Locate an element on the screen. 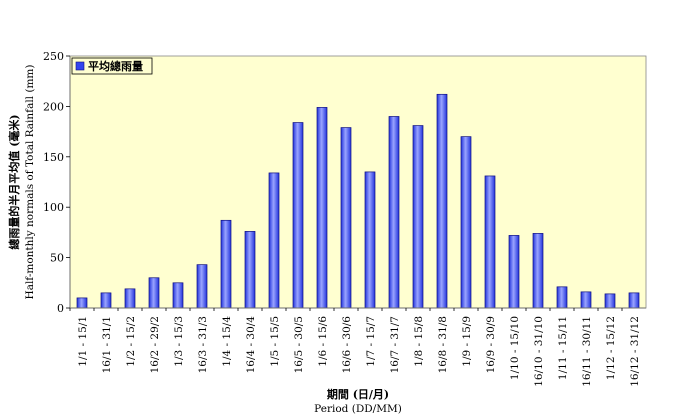 Image resolution: width=684 pixels, height=420 pixels. x-tick-label: 16/4 - 30/4 is located at coordinates (251, 345).